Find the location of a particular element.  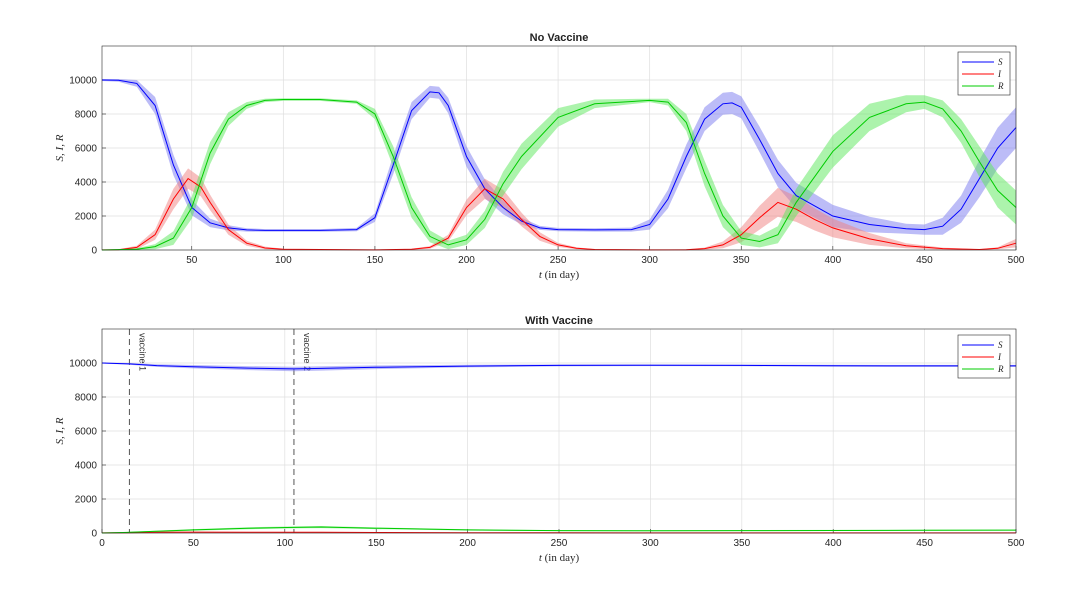

x-tick-labels: 0 50 100 150 200 250 300 350 400 450 500 is located at coordinates (562, 543).